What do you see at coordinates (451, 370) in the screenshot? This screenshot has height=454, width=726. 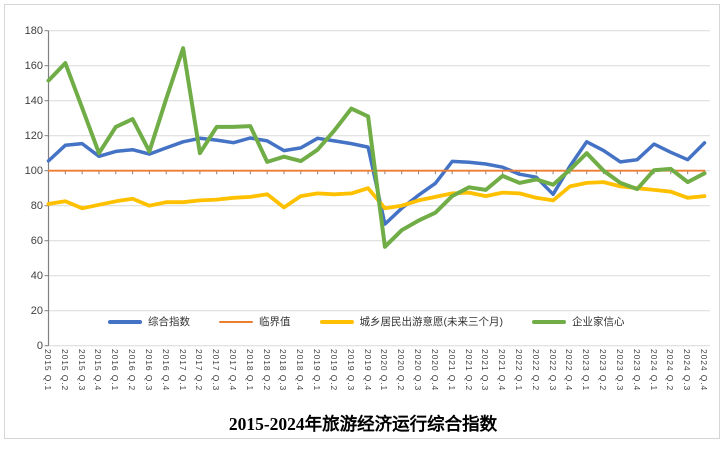 I see `x-axis-label: 2021 Q.1` at bounding box center [451, 370].